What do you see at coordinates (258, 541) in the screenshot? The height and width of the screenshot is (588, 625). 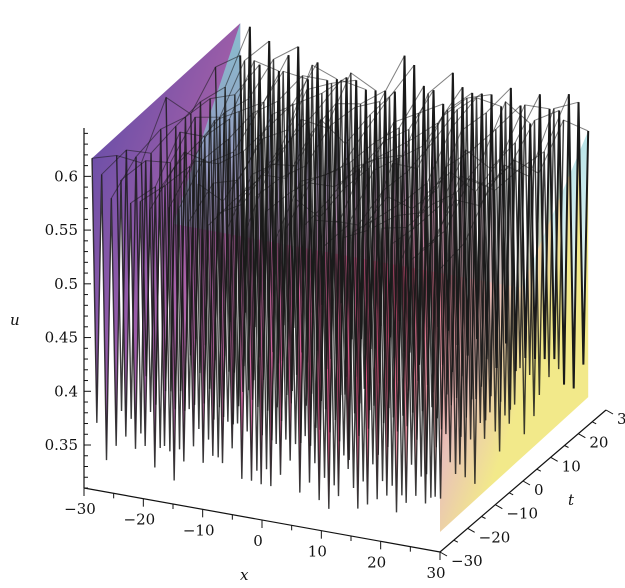 I see `x-tick-label: 0` at bounding box center [258, 541].